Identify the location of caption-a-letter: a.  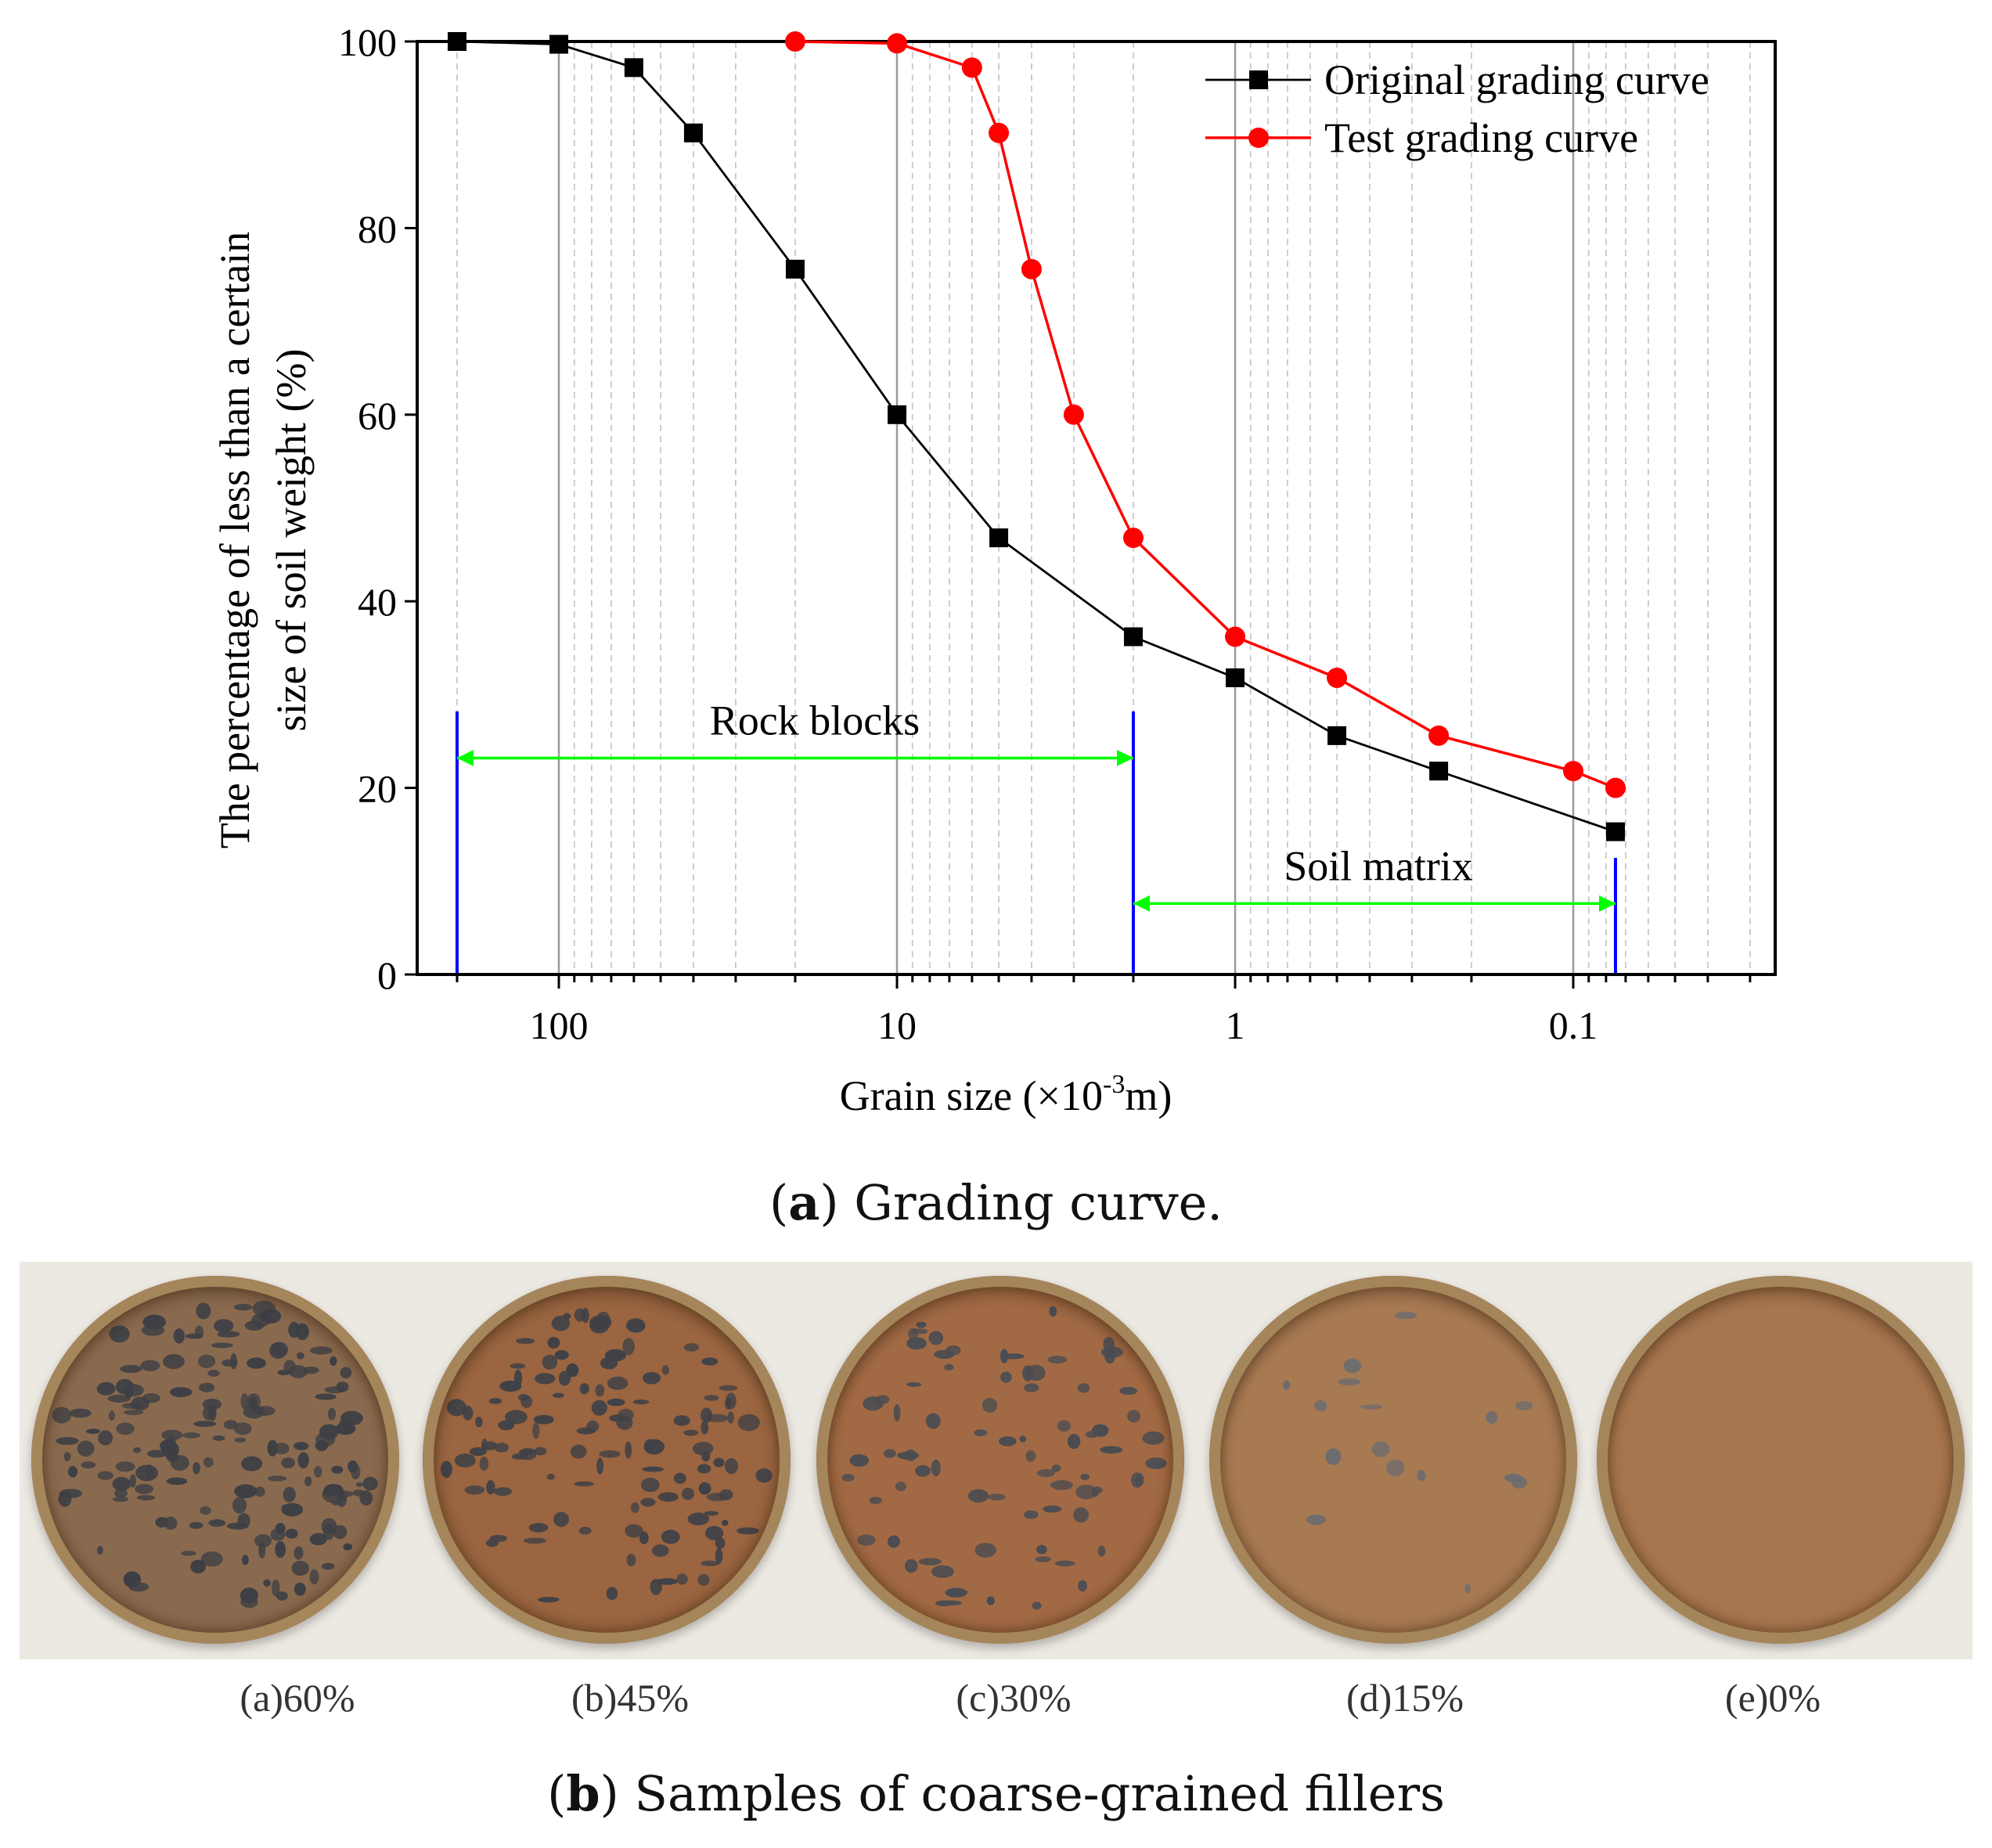
(804, 1202).